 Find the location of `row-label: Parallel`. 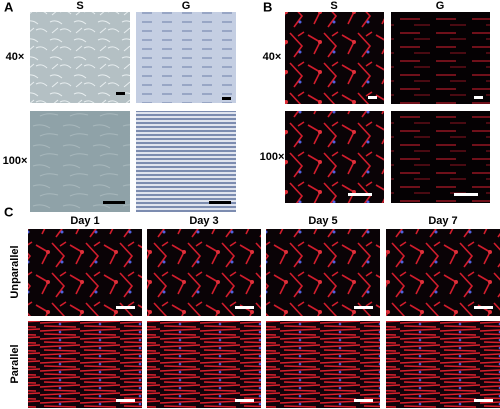

row-label: Parallel is located at coordinates (15, 363).